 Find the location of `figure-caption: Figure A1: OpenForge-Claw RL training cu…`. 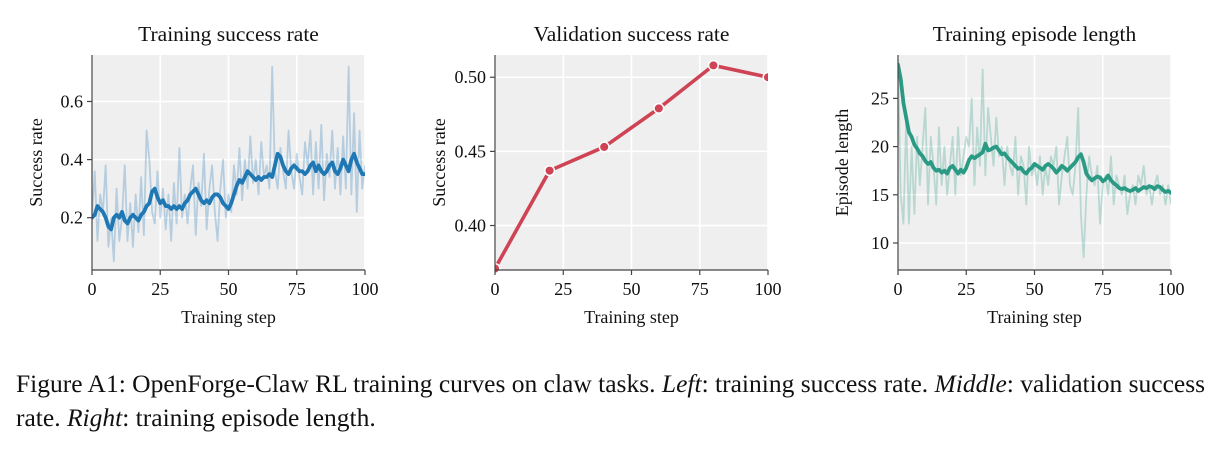

figure-caption: Figure A1: OpenForge-Claw RL training cu… is located at coordinates (613, 401).